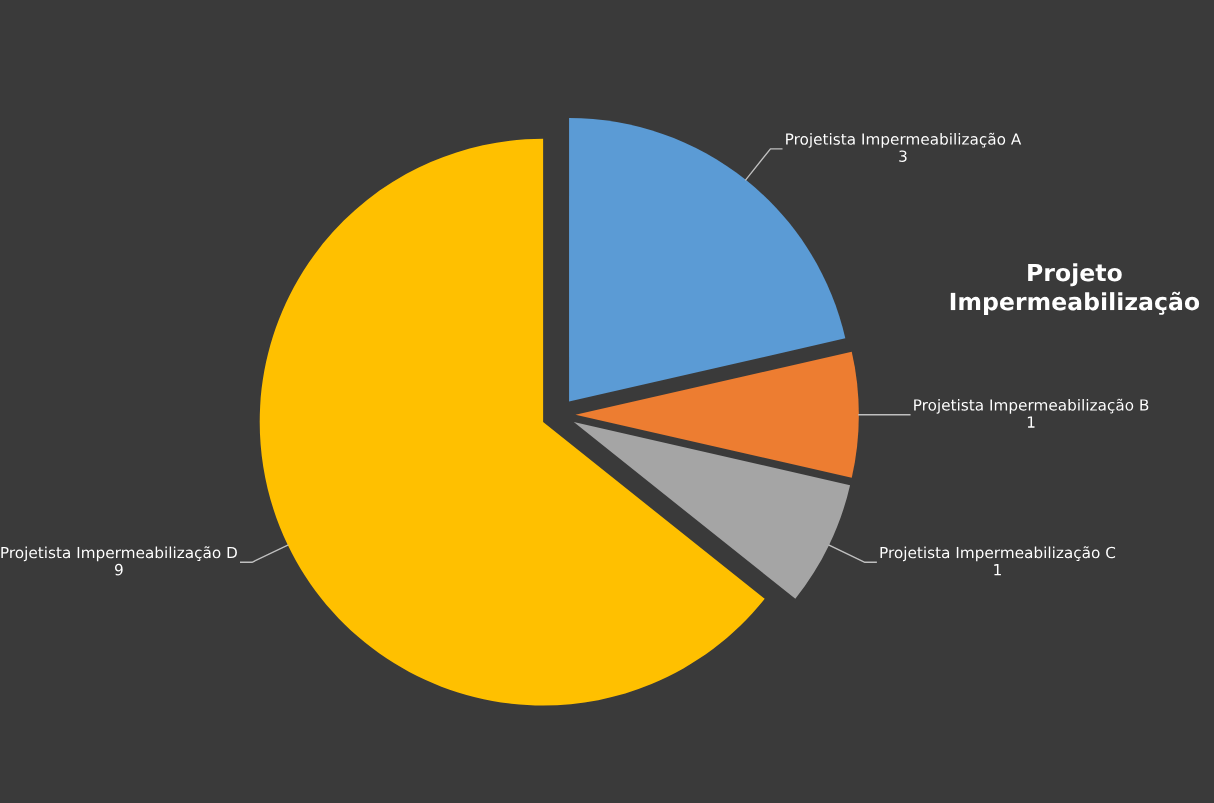  Describe the element at coordinates (119, 554) in the screenshot. I see `slice-label: Projetista Impermeabilização D` at that location.